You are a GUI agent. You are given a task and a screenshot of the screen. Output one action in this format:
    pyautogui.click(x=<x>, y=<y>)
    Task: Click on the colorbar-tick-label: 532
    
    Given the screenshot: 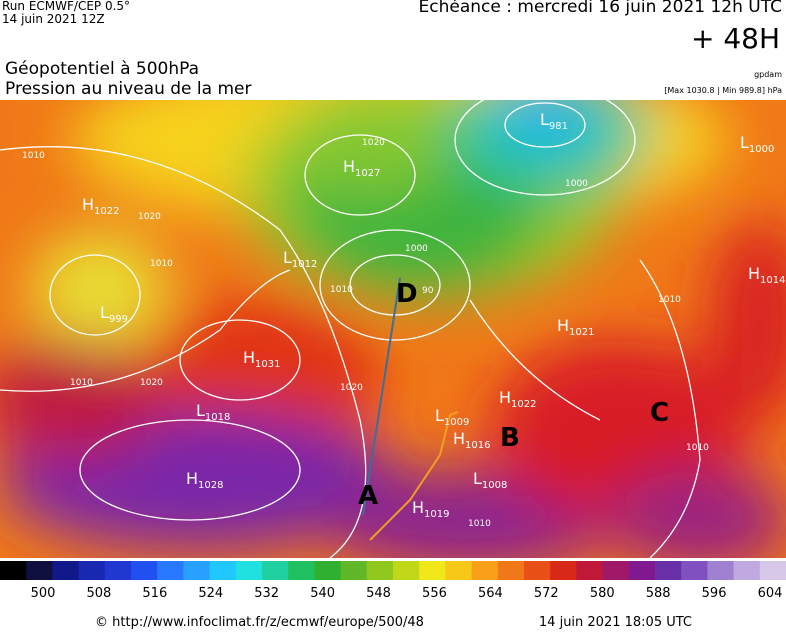 What is the action you would take?
    pyautogui.click(x=266, y=593)
    